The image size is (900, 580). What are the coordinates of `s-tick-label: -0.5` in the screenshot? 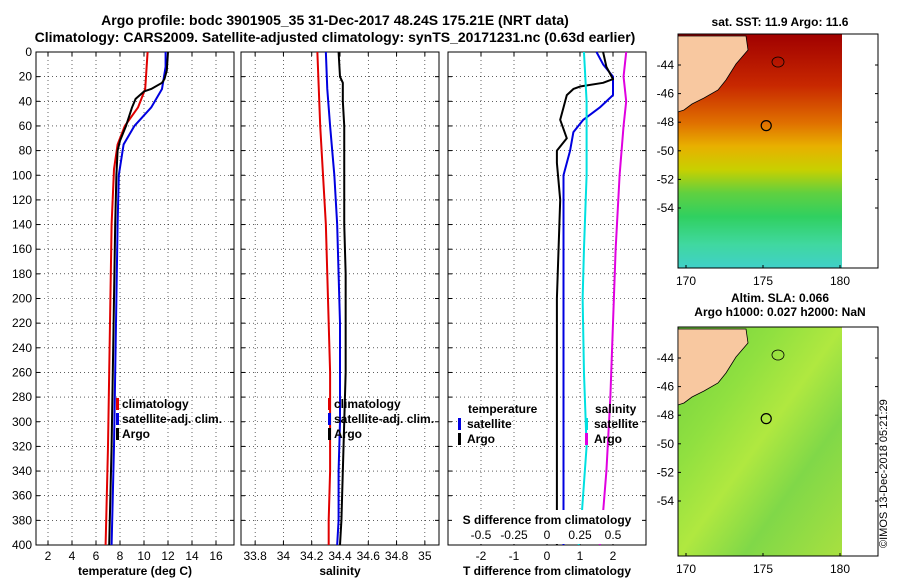 It's located at (481, 535).